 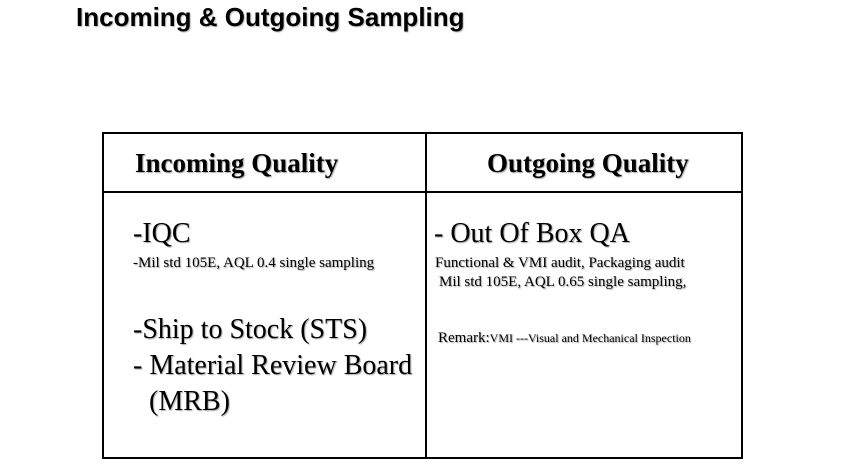 I want to click on oob-item: - Out Of Box QA, so click(x=532, y=233).